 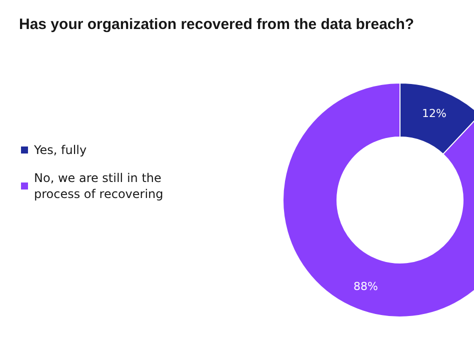 What do you see at coordinates (434, 113) in the screenshot?
I see `data-label: 12%` at bounding box center [434, 113].